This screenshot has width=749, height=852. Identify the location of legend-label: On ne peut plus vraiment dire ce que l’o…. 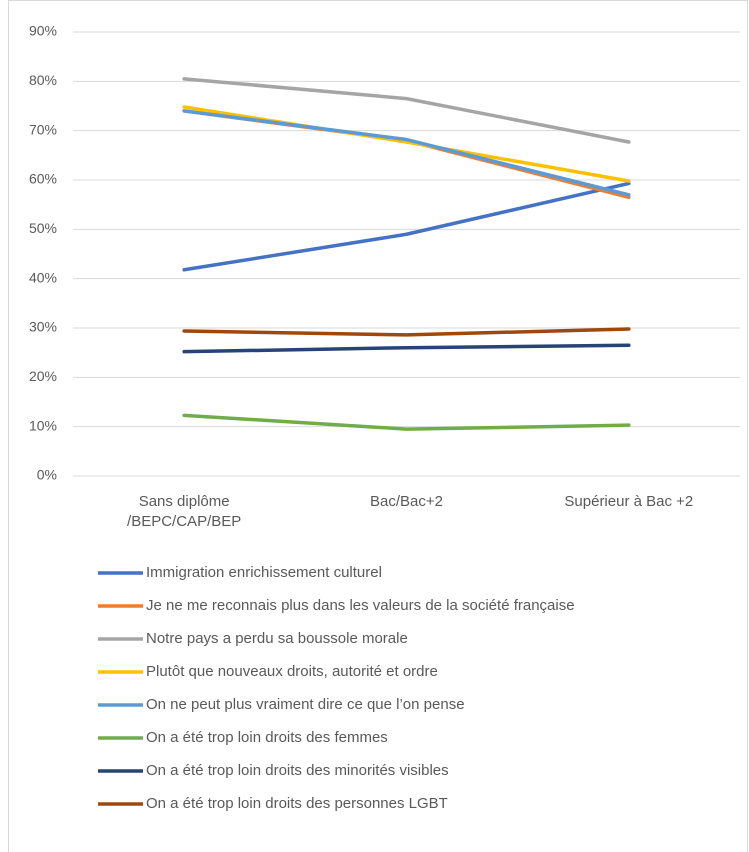
(305, 704).